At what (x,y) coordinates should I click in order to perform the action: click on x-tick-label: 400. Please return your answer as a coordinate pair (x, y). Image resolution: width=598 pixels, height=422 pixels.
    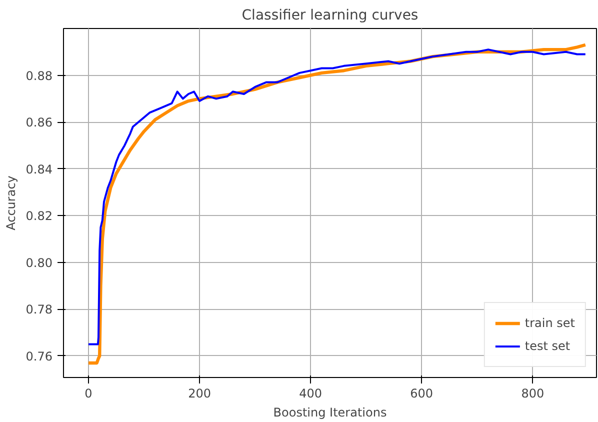
    Looking at the image, I should click on (310, 393).